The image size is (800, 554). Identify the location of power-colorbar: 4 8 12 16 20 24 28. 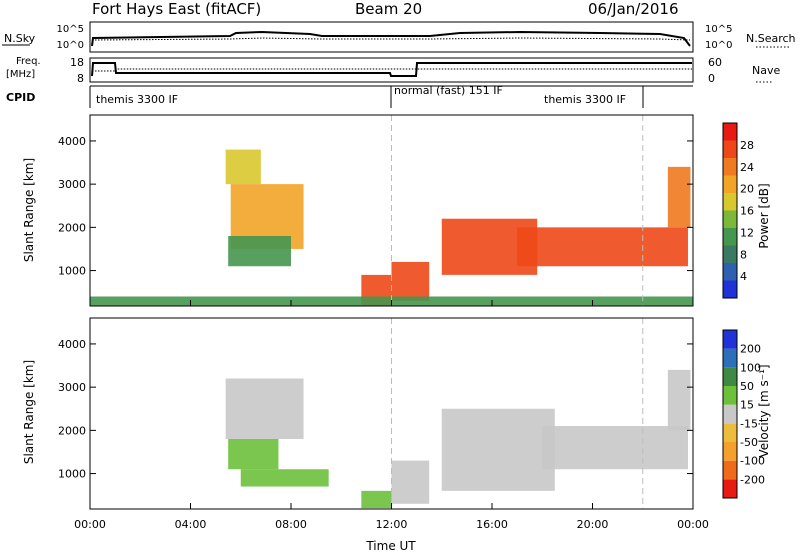
(738, 210).